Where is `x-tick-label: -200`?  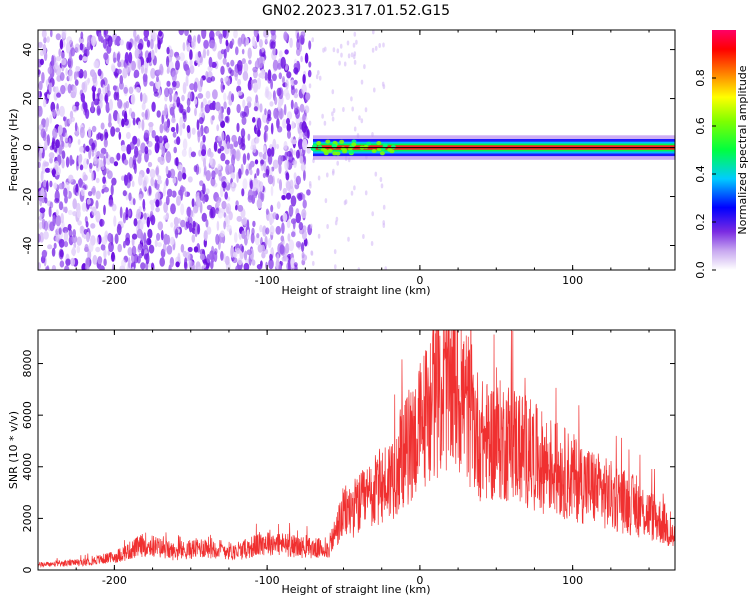
x-tick-label: -200 is located at coordinates (114, 580).